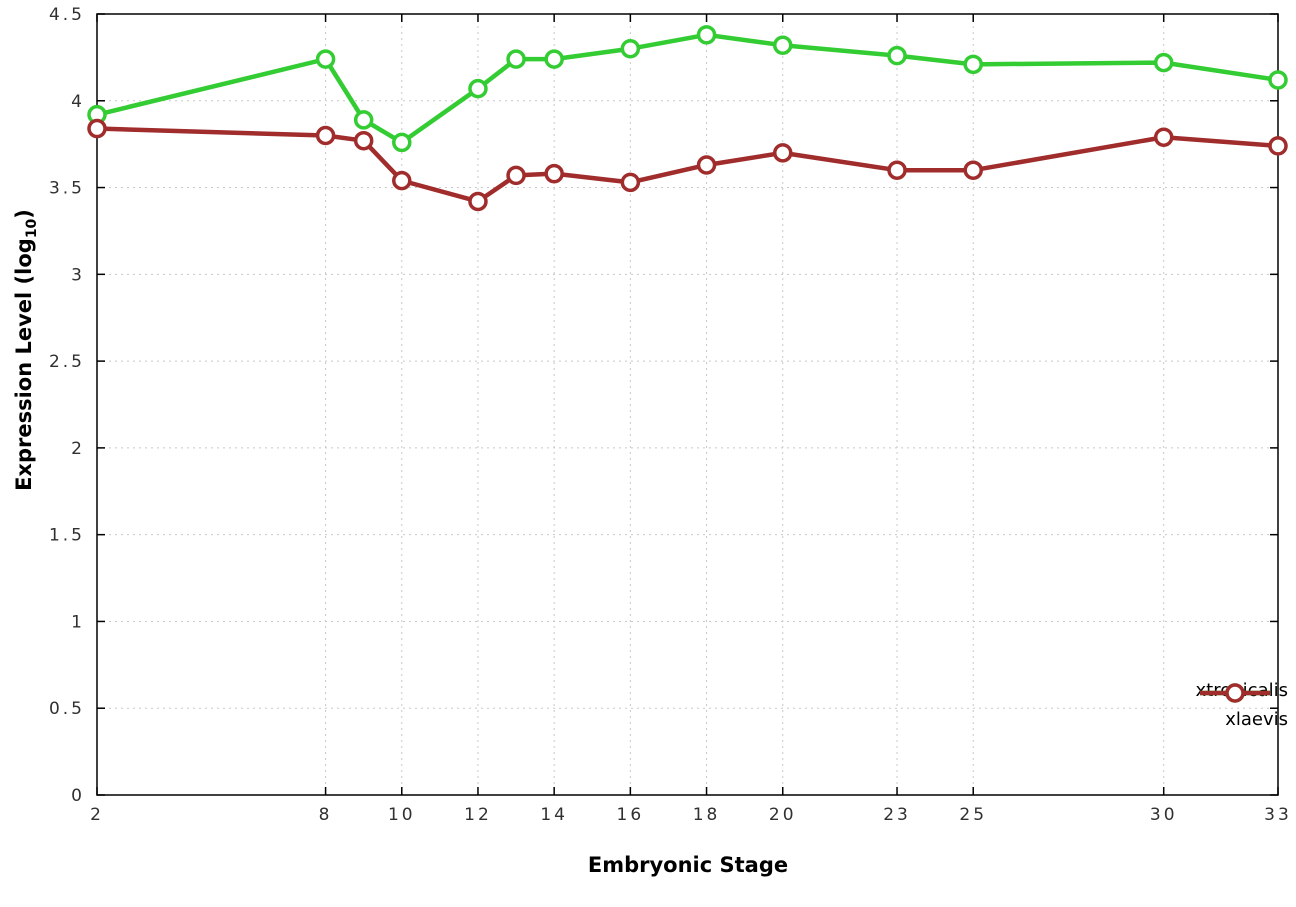 The image size is (1296, 907). I want to click on y-axis-label: Expression Level (log10), so click(26, 350).